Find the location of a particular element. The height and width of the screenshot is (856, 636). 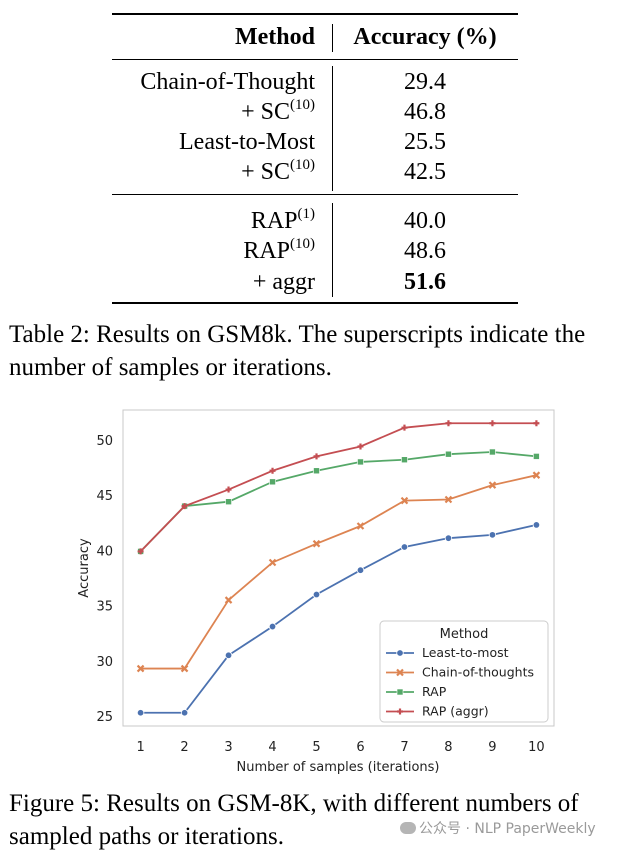

x-tick-label: 3 is located at coordinates (228, 747).